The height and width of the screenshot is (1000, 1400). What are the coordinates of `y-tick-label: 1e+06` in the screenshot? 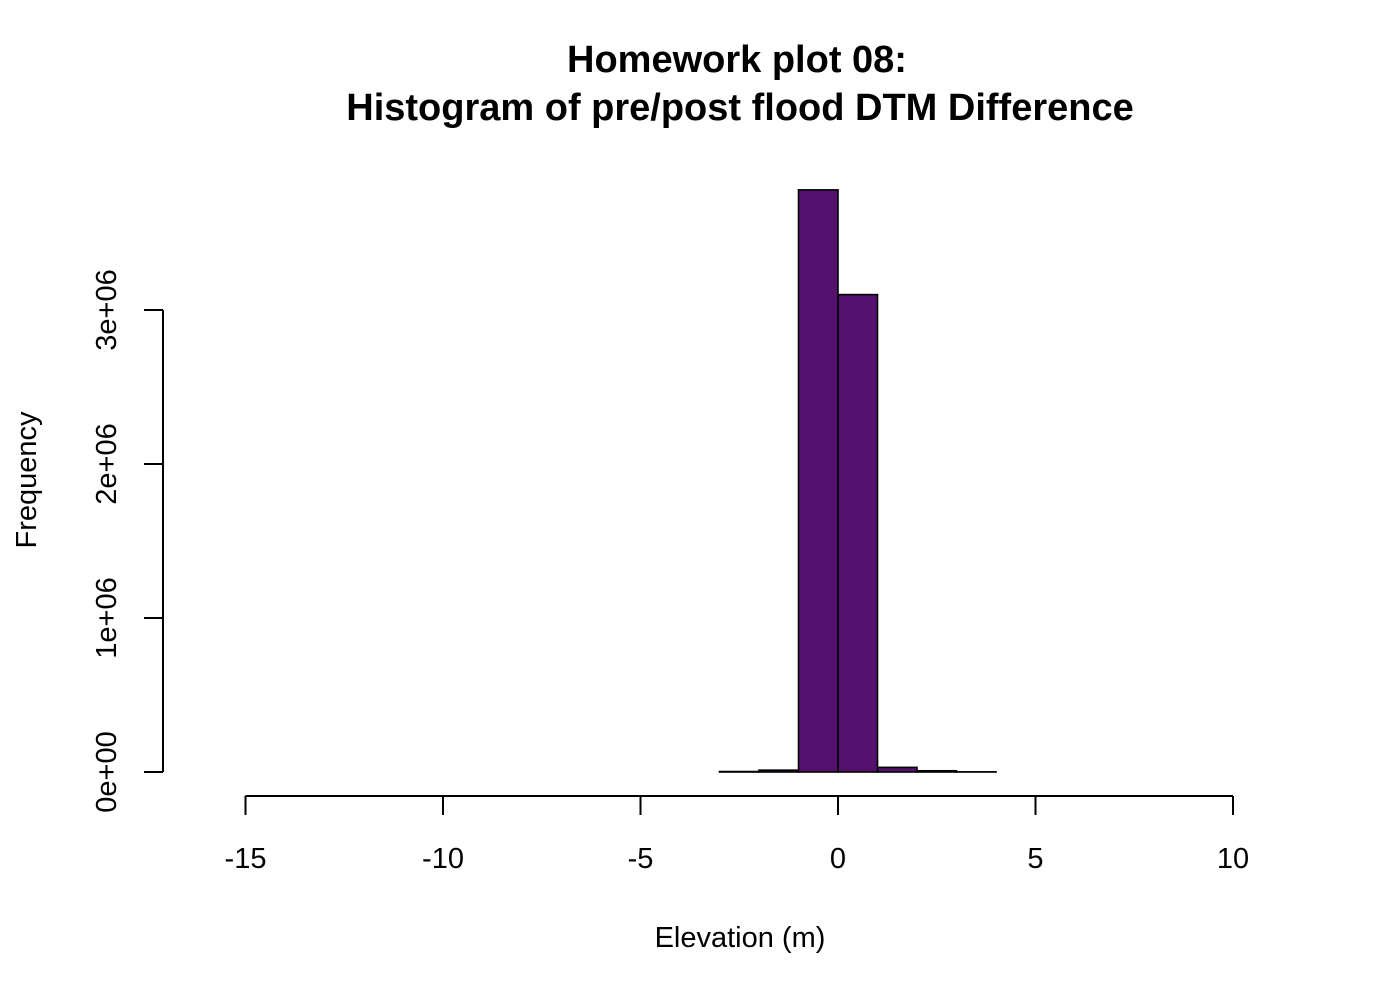 It's located at (107, 617).